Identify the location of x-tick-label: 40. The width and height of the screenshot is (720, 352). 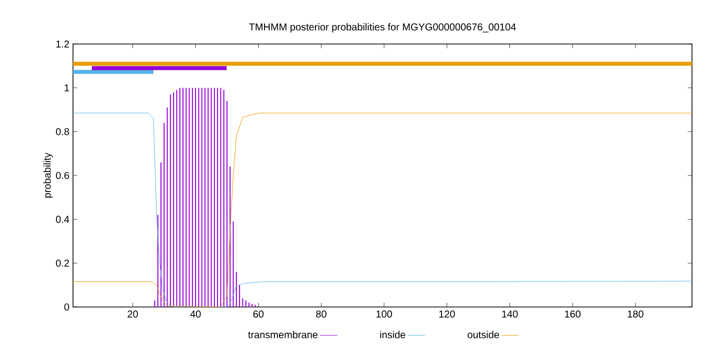
(195, 314).